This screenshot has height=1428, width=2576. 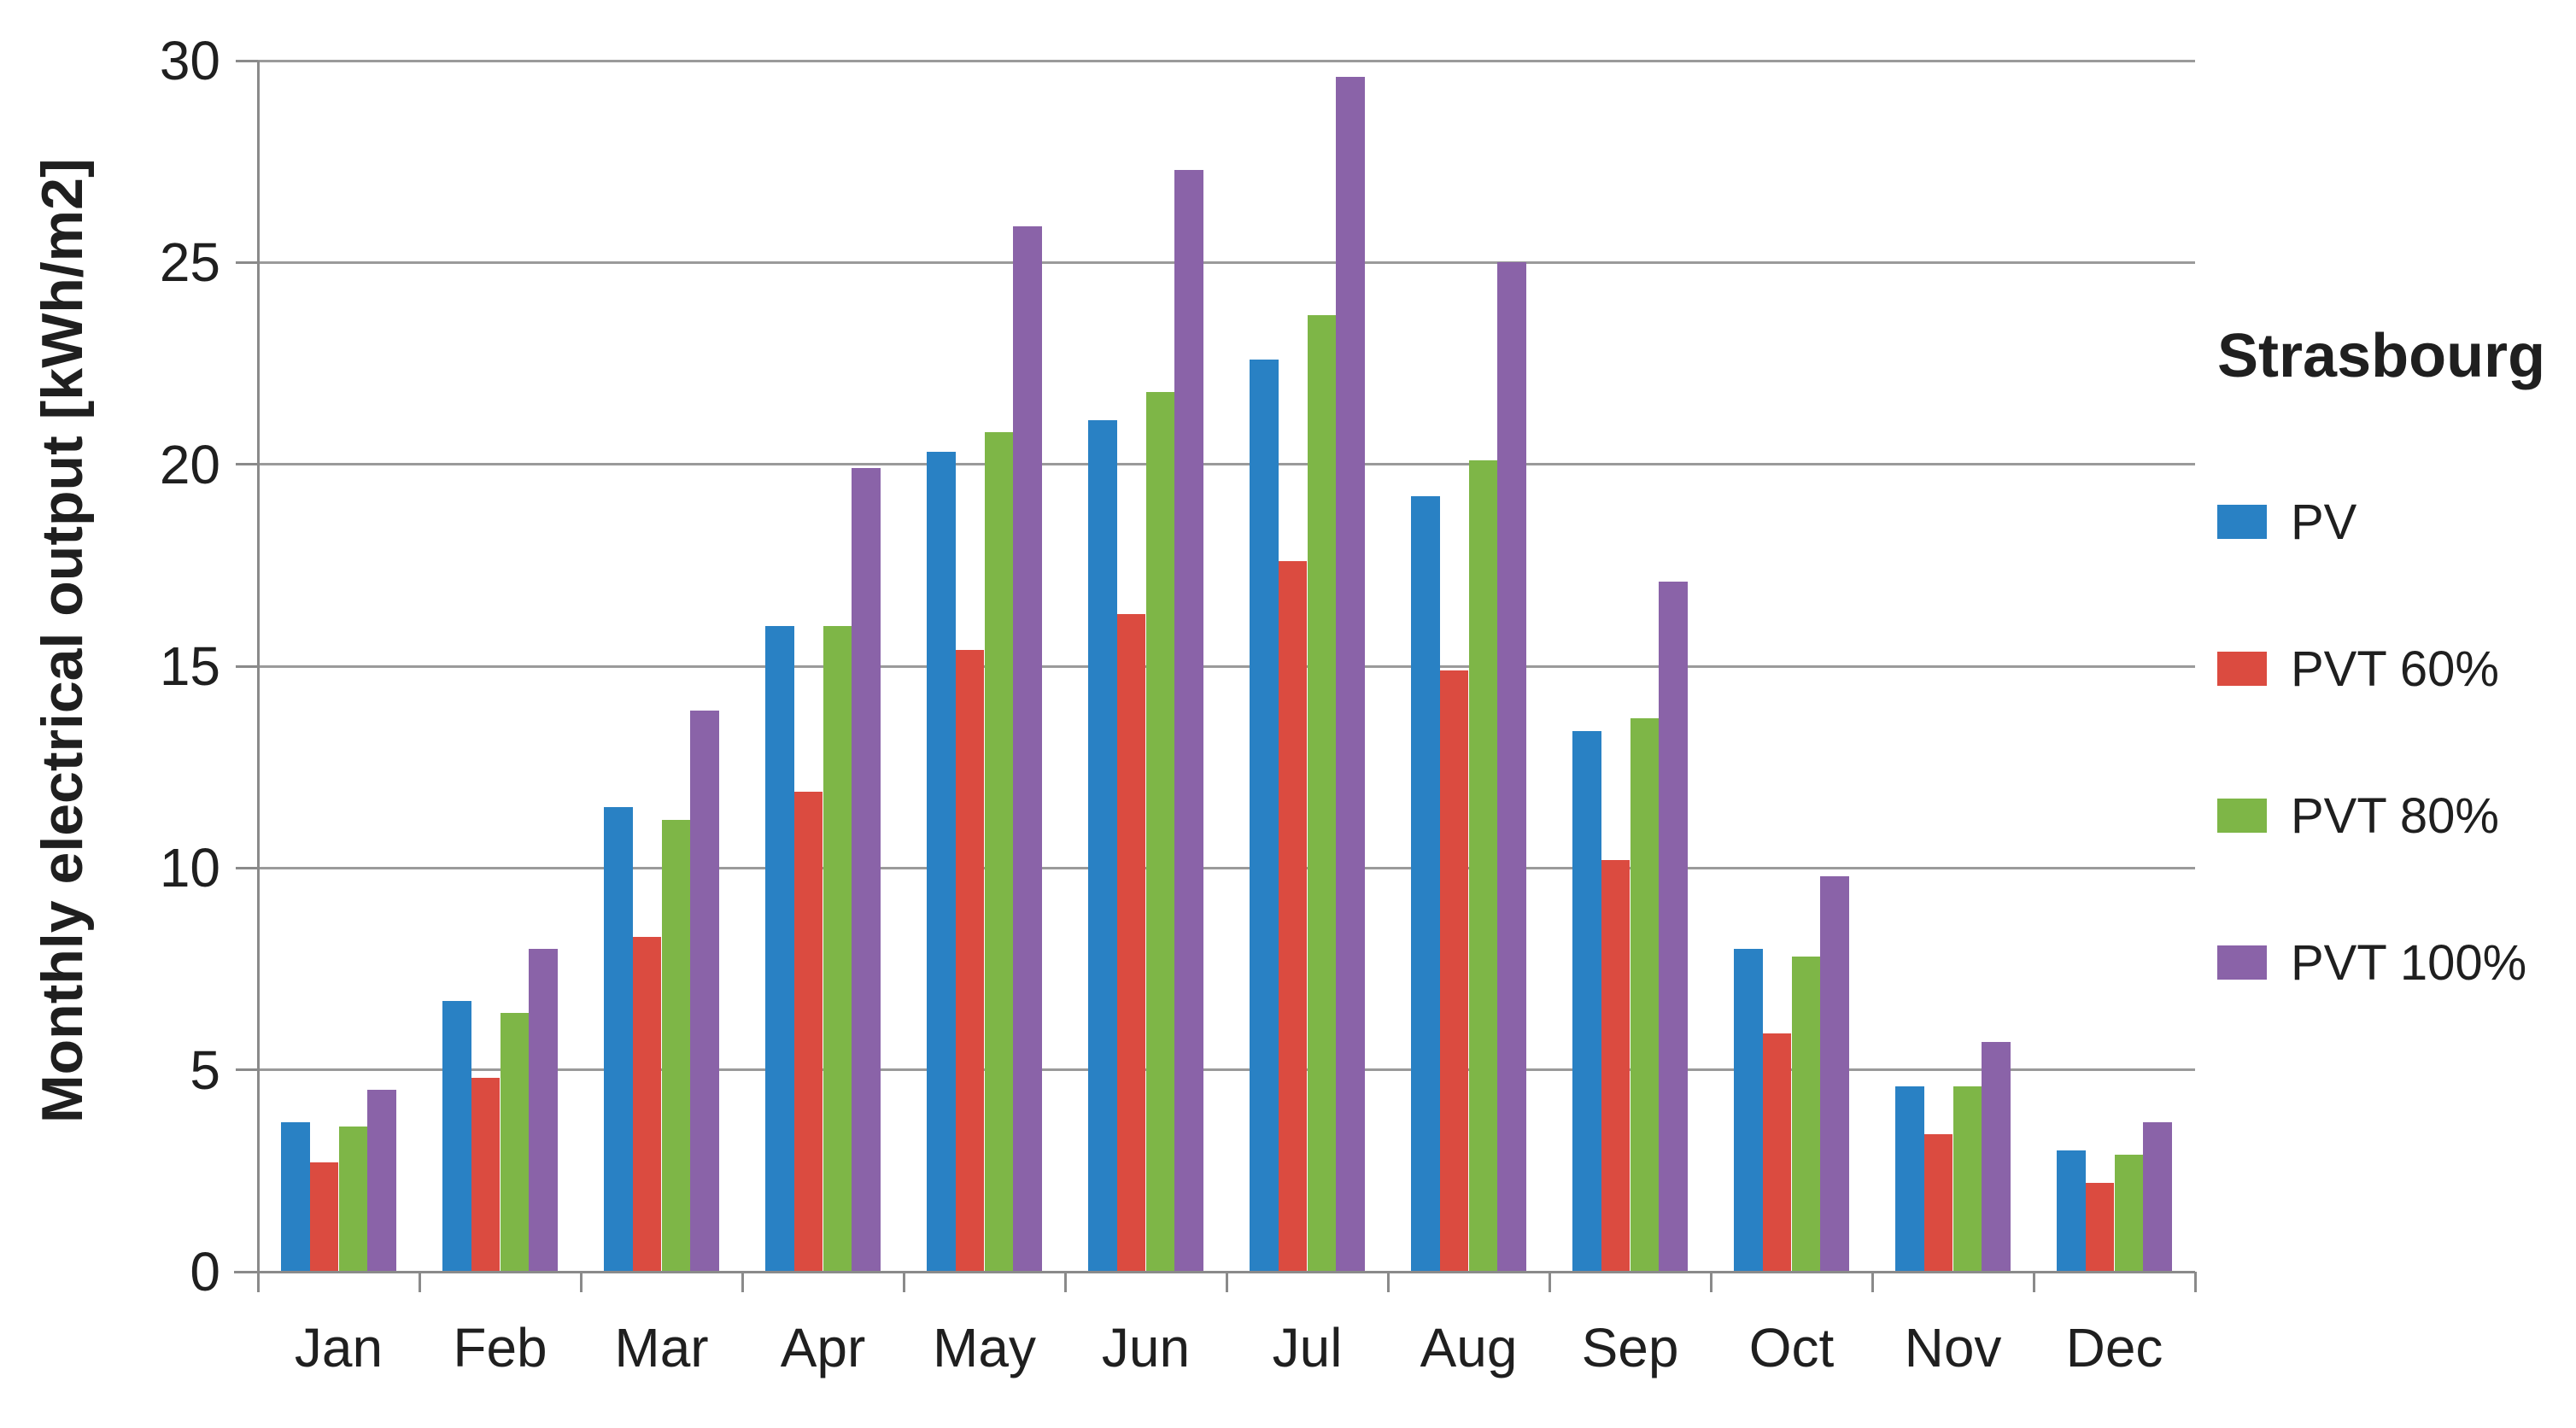 I want to click on y-tick-label-25: 25, so click(x=189, y=262).